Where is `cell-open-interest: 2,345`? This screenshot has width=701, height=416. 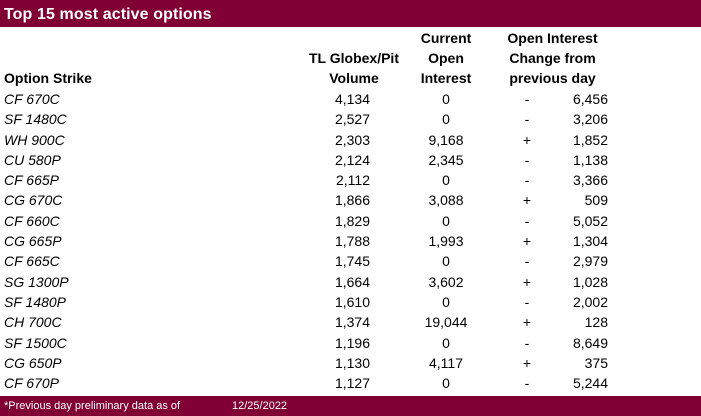 cell-open-interest: 2,345 is located at coordinates (446, 159).